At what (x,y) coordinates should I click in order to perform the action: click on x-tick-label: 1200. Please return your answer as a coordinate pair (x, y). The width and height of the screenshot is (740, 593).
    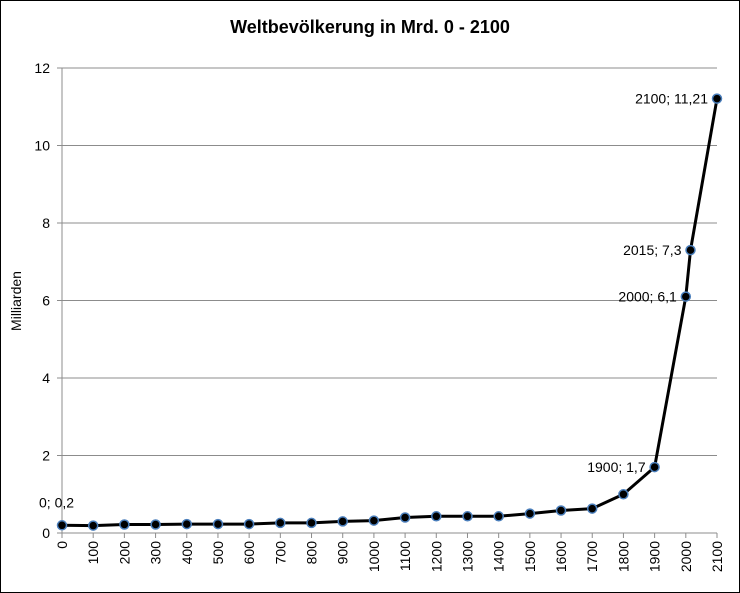
    Looking at the image, I should click on (436, 556).